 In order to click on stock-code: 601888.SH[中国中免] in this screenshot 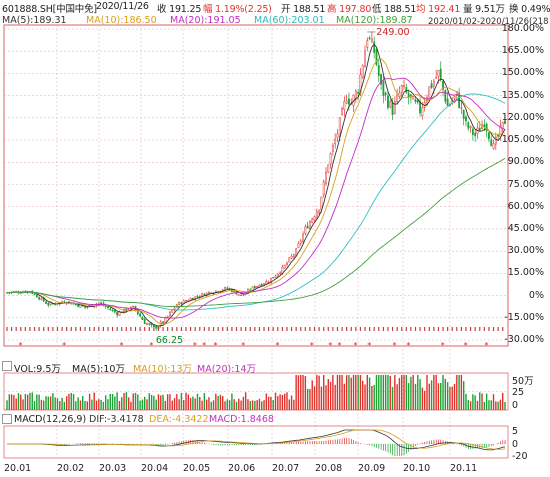, I will do `click(49, 9)`.